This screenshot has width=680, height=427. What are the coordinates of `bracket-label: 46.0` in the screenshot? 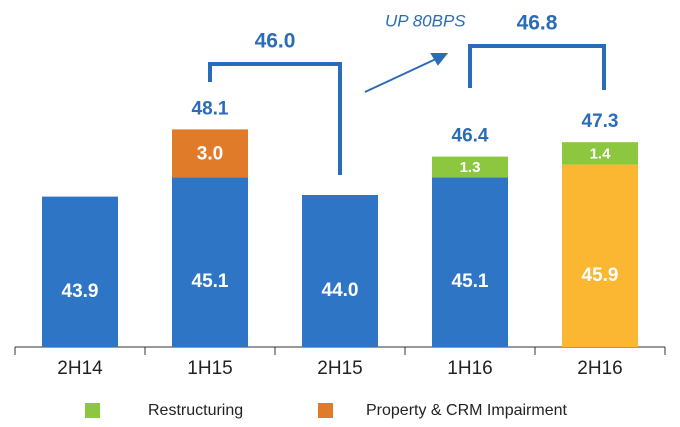 It's located at (275, 41).